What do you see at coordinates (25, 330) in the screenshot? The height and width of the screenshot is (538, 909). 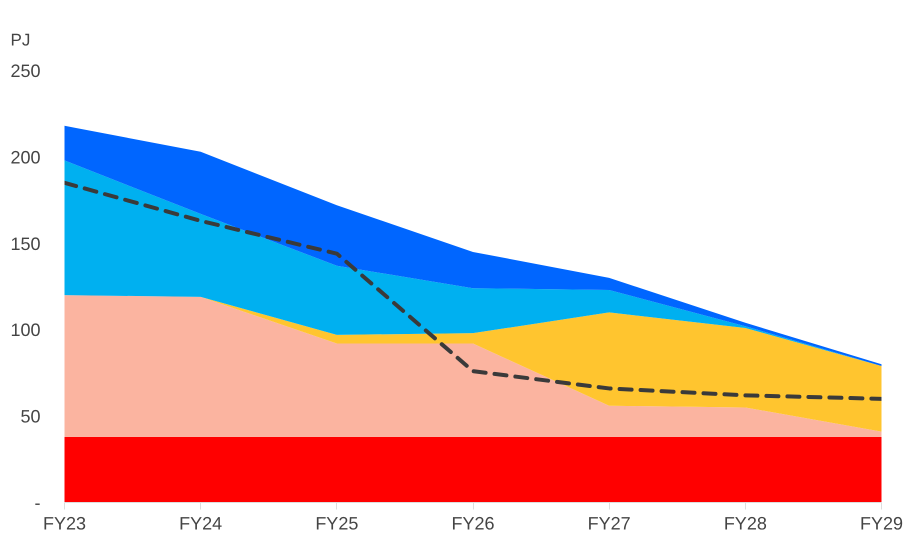 I see `y-tick-label: 100` at bounding box center [25, 330].